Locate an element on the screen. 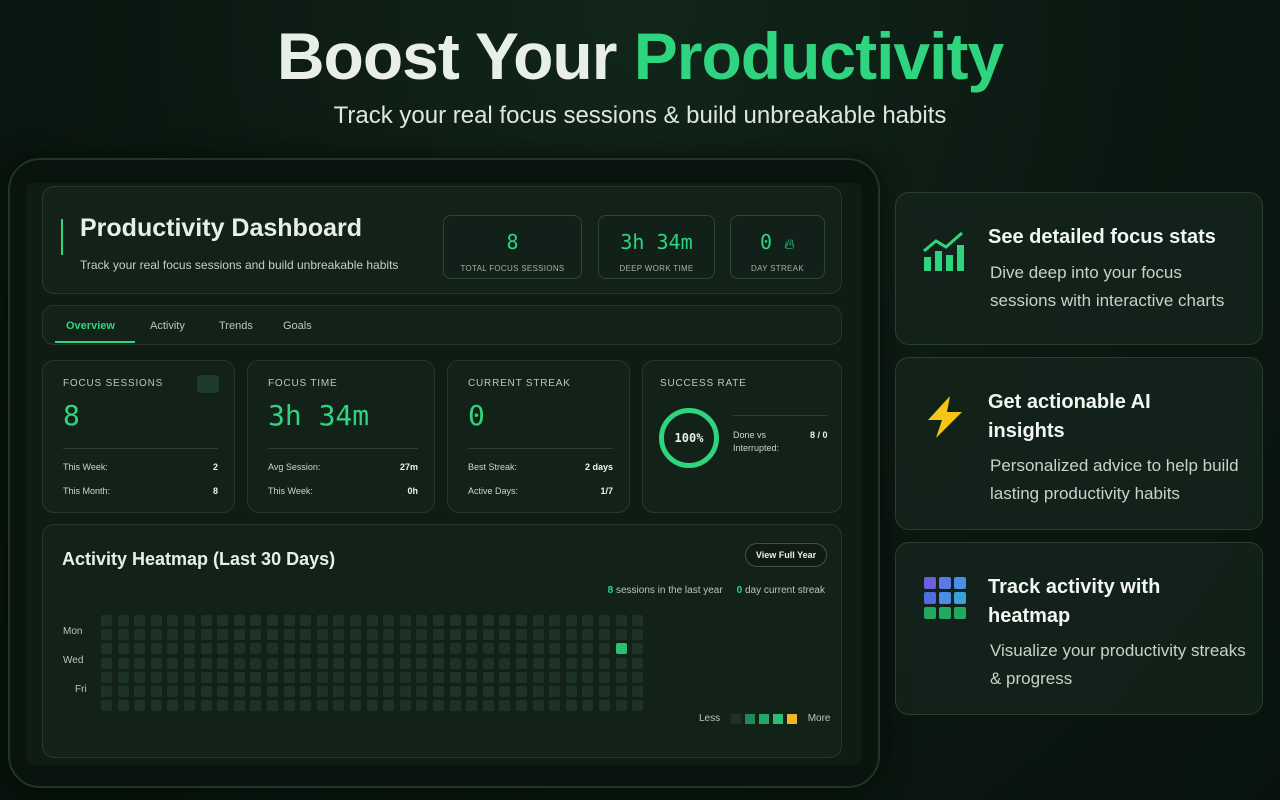 This screenshot has height=800, width=1280. row-value: 27m is located at coordinates (408, 467).